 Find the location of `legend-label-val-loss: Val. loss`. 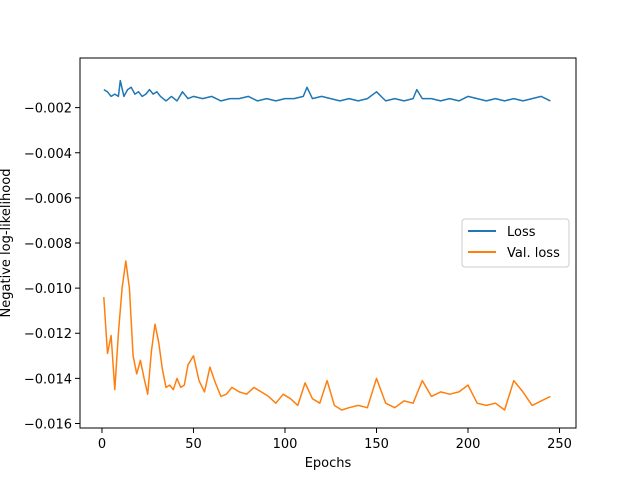

legend-label-val-loss: Val. loss is located at coordinates (533, 253).